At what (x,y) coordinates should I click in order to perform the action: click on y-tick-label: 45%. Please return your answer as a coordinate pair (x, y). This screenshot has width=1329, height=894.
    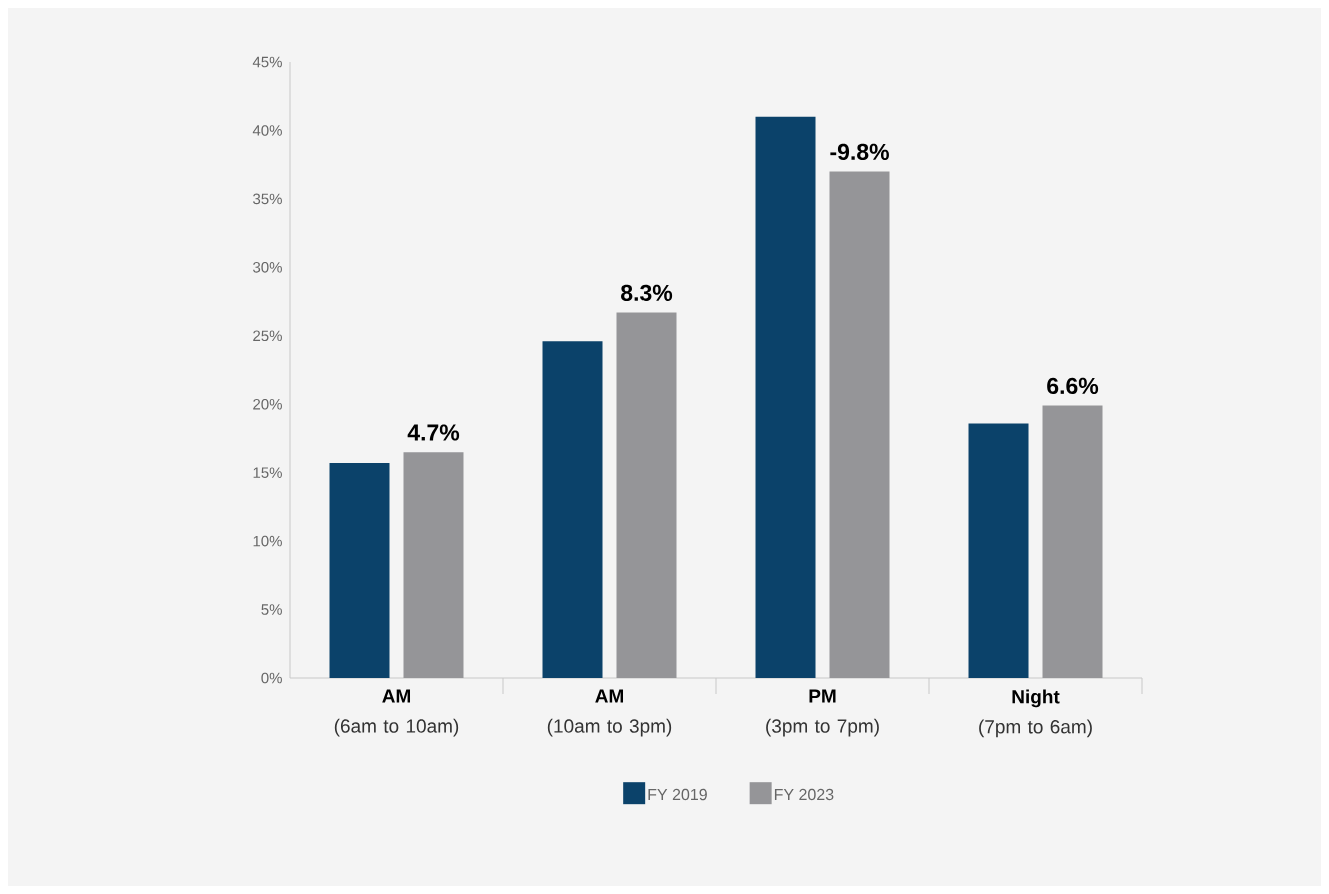
    Looking at the image, I should click on (267, 62).